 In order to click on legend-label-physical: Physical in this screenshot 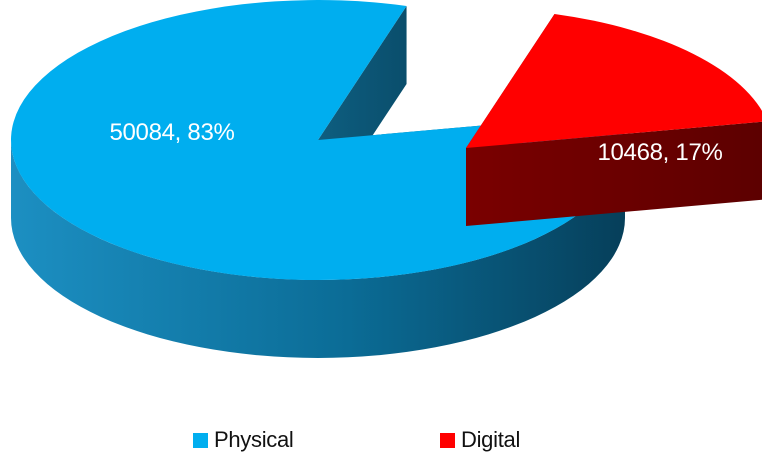, I will do `click(254, 439)`.